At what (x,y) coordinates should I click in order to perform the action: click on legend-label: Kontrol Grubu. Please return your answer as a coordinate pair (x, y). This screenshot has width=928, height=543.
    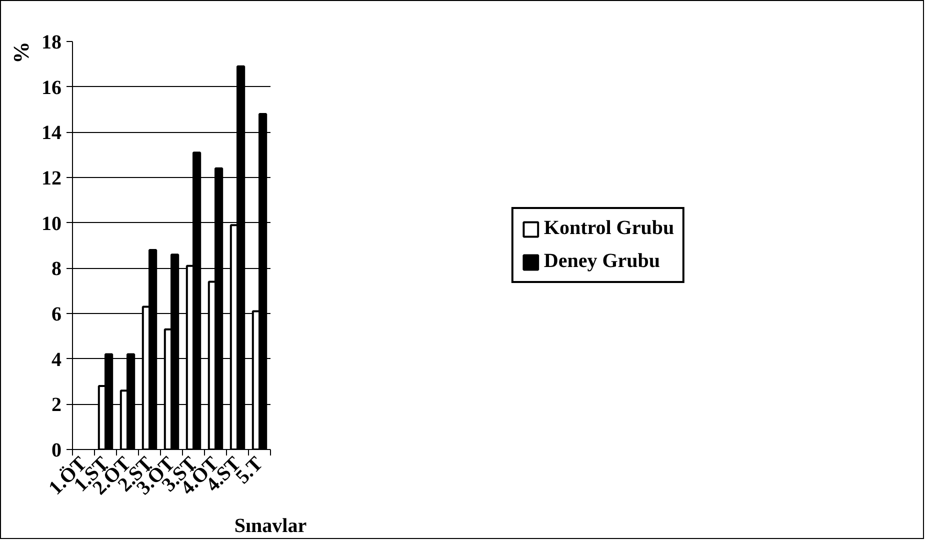
    Looking at the image, I should click on (609, 228).